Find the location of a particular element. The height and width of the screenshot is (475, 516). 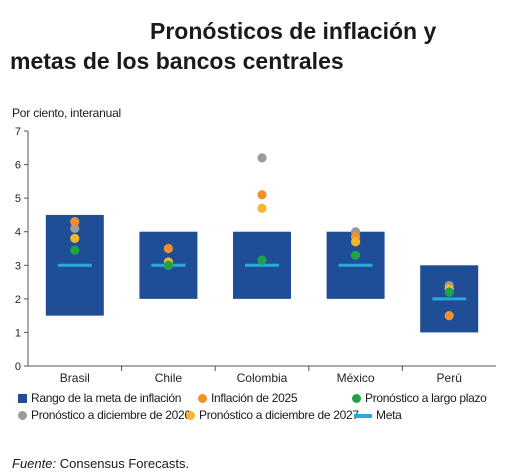

legend-item-long-term: Pronóstico a largo plazo is located at coordinates (419, 398).